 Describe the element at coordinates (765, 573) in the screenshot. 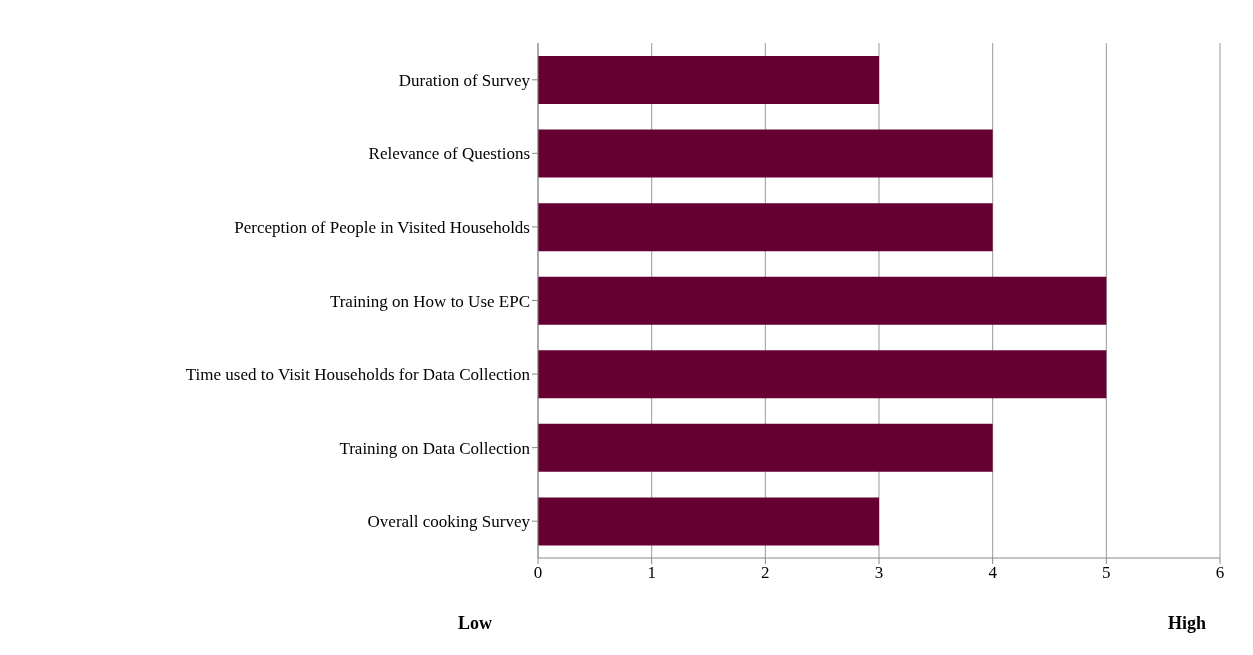

I see `x-tick-label: 2` at that location.